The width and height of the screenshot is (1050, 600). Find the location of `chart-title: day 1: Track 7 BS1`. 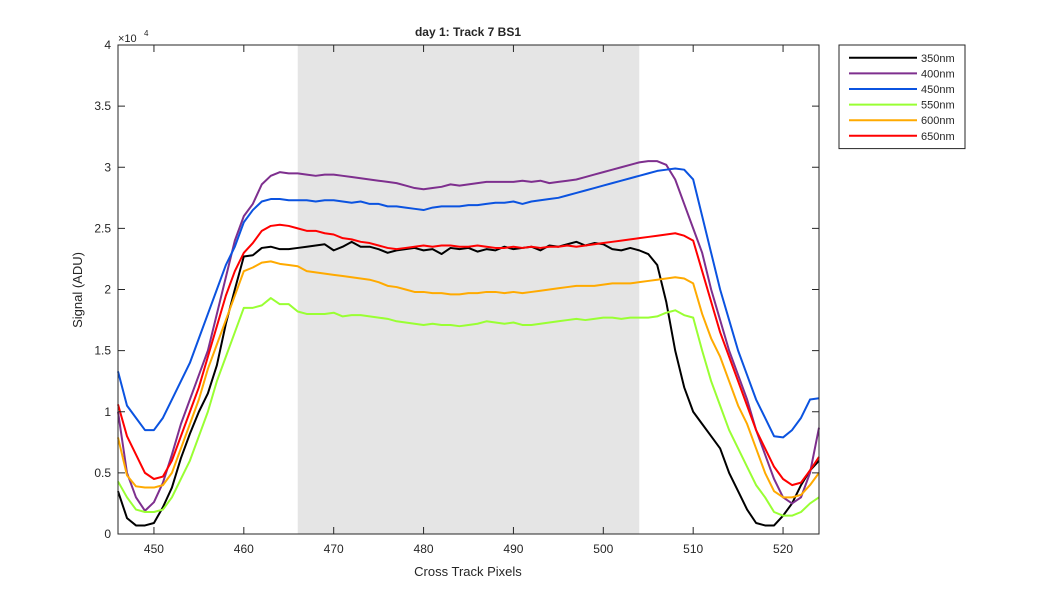

chart-title: day 1: Track 7 BS1 is located at coordinates (468, 32).